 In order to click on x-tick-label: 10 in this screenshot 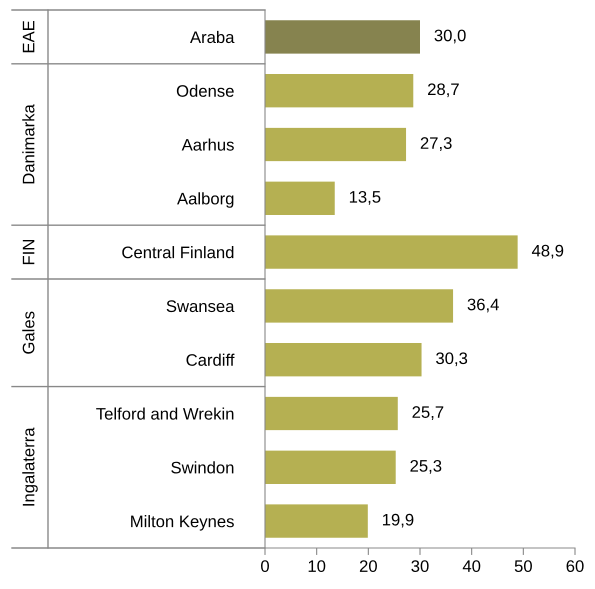, I will do `click(317, 566)`.